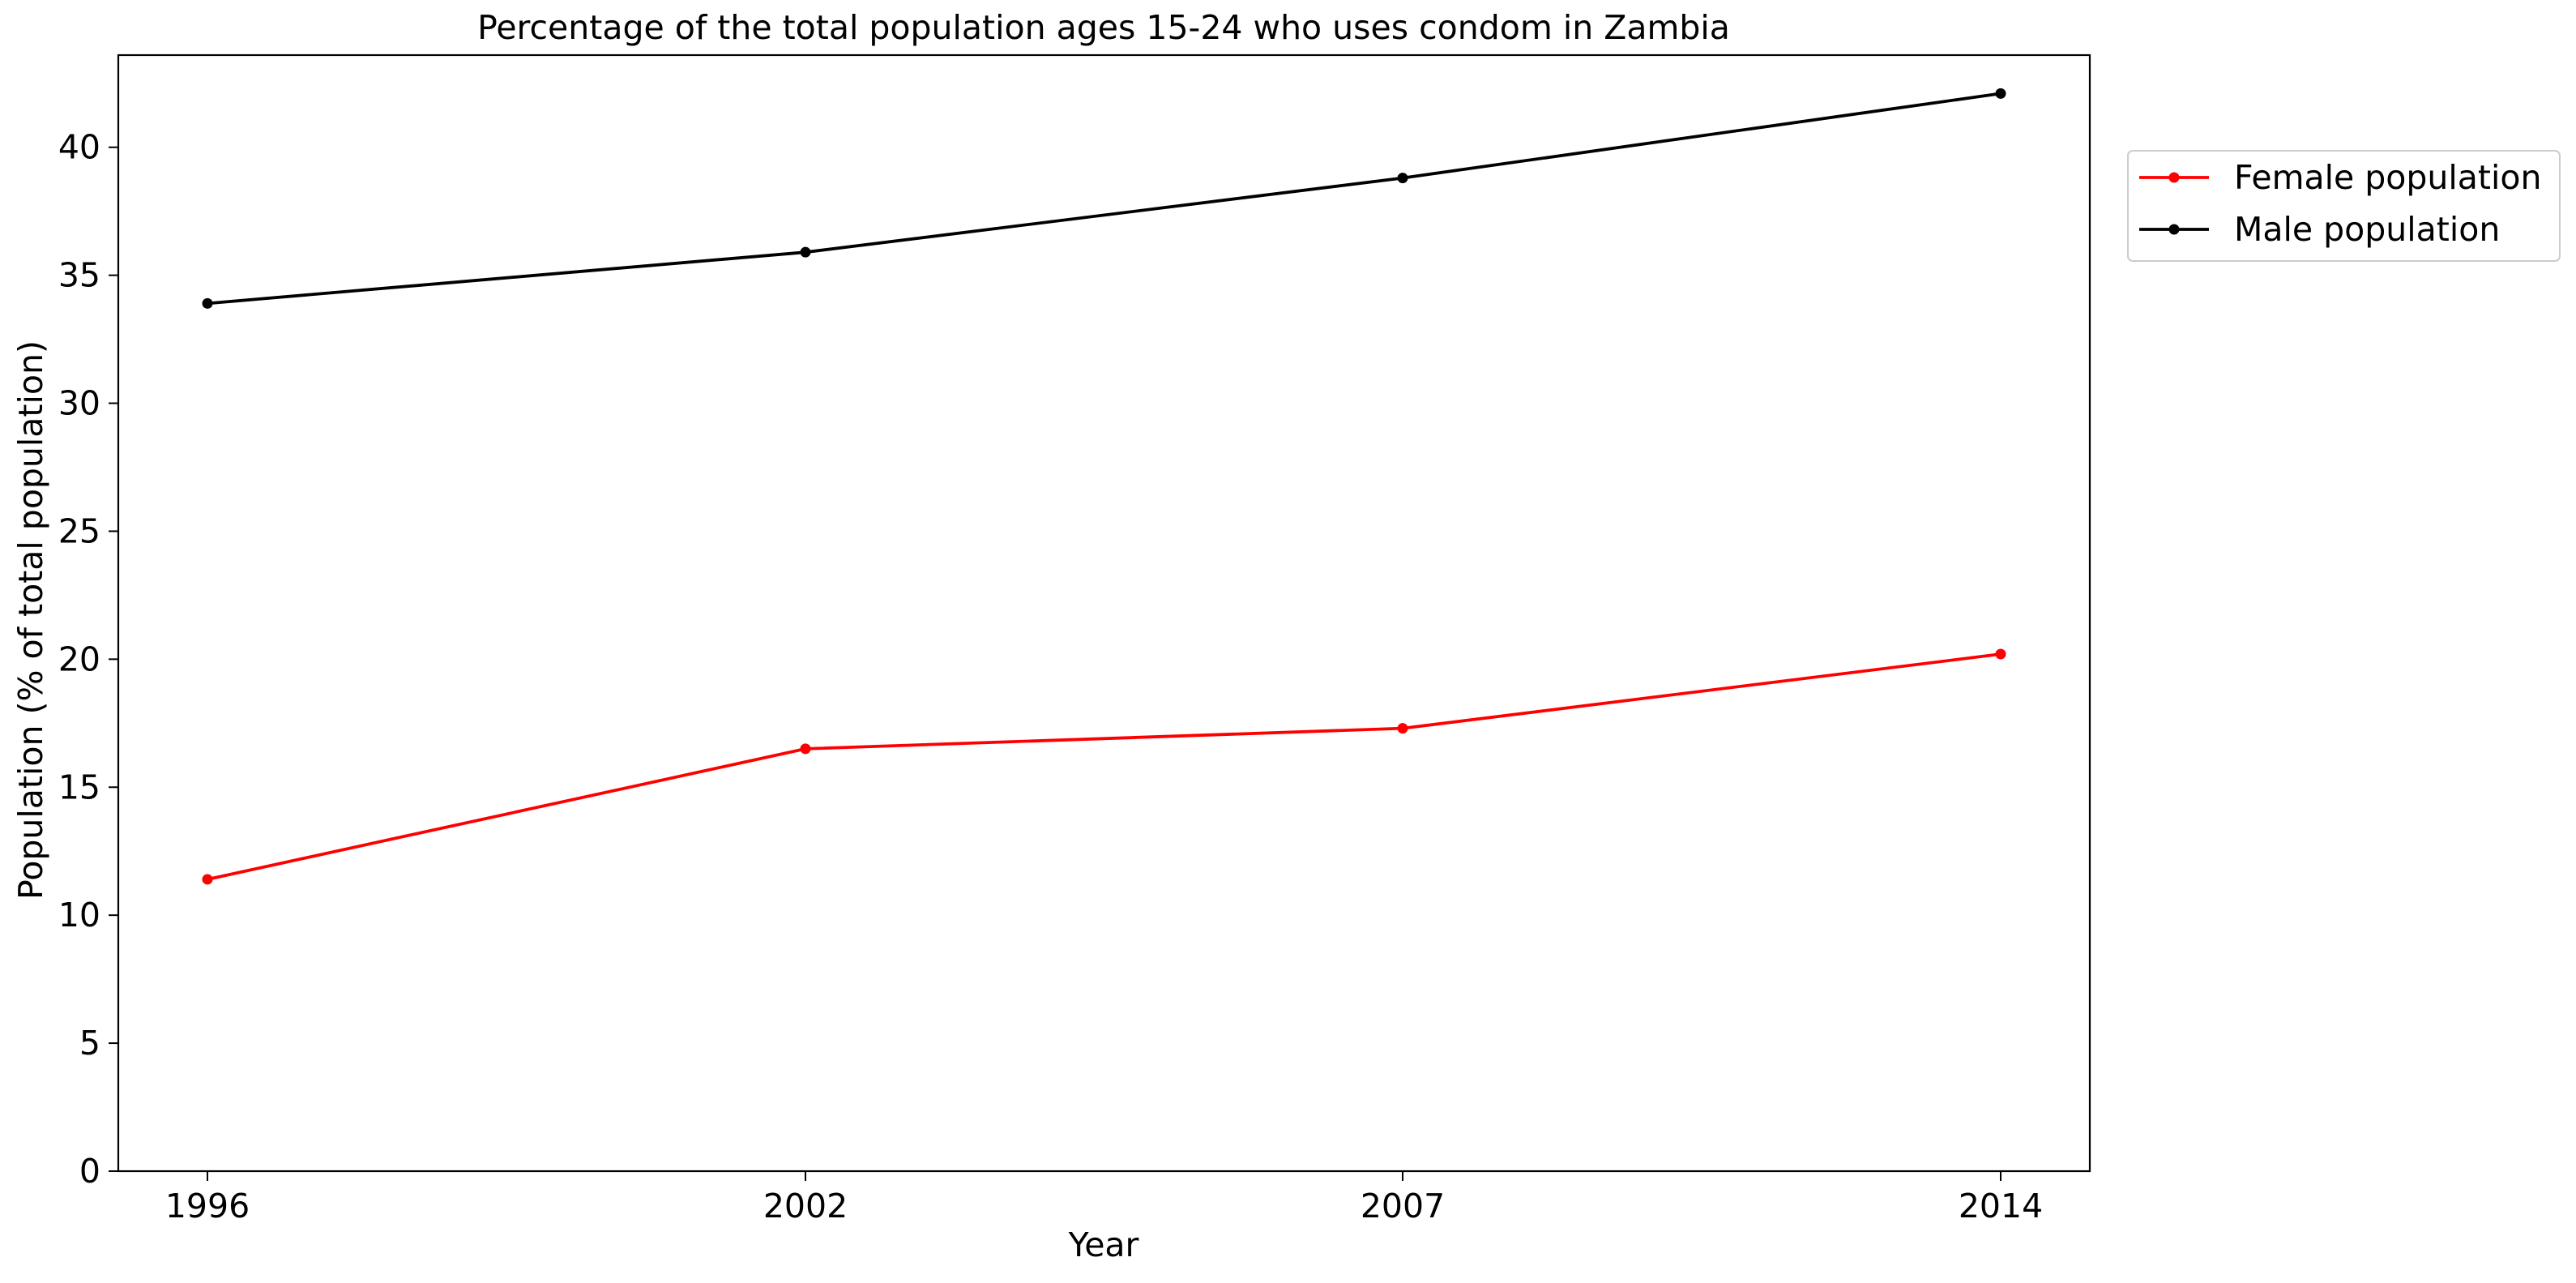 This screenshot has height=1283, width=2576. I want to click on x-axis: 1996 2002 2007 2014, so click(1104, 1198).